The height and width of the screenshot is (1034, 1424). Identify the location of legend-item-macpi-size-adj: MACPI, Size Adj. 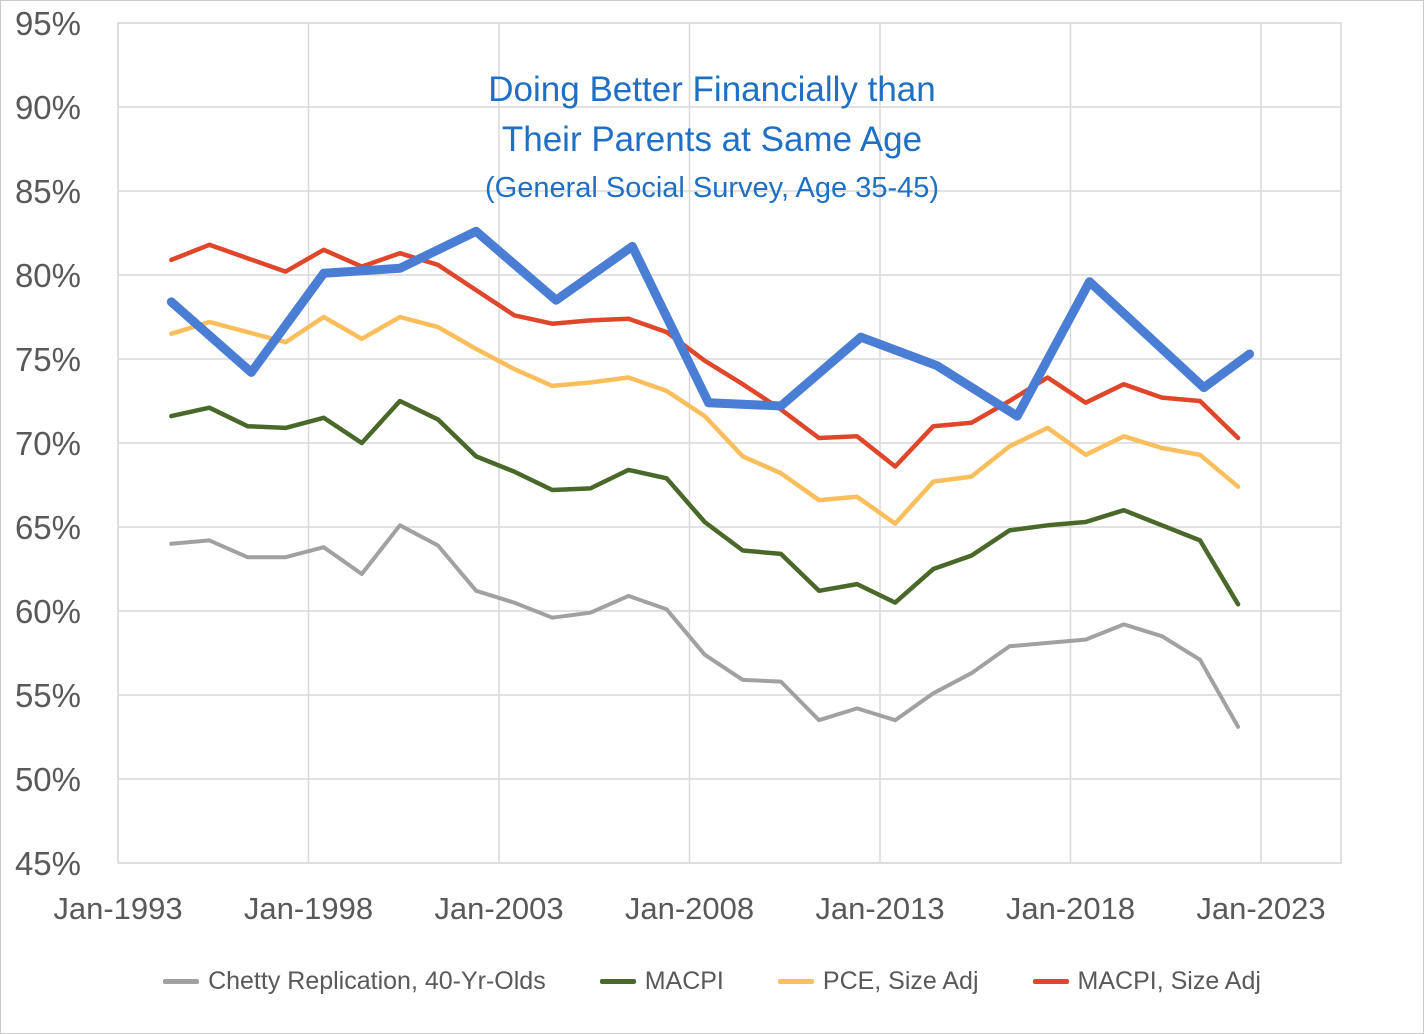
(1146, 981).